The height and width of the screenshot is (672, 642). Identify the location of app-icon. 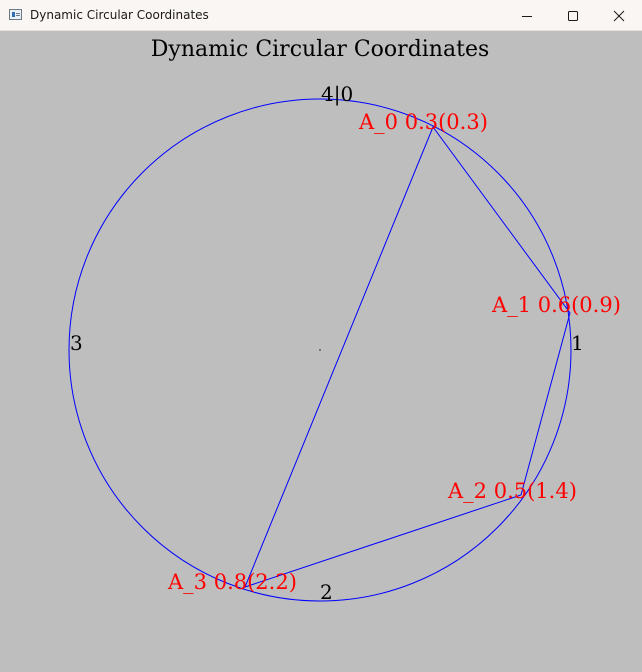
(15, 14).